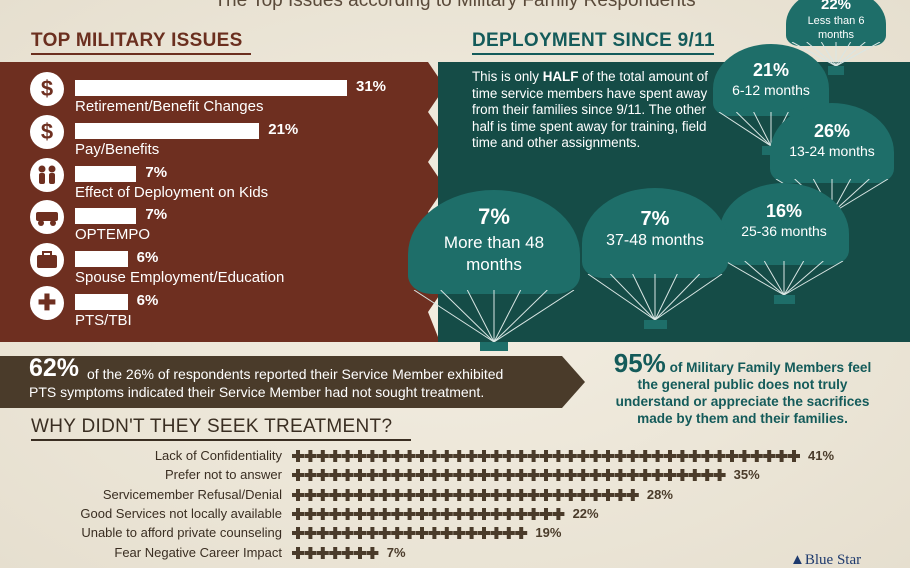 This screenshot has height=568, width=910. What do you see at coordinates (156, 214) in the screenshot?
I see `issue-percent: 7%` at bounding box center [156, 214].